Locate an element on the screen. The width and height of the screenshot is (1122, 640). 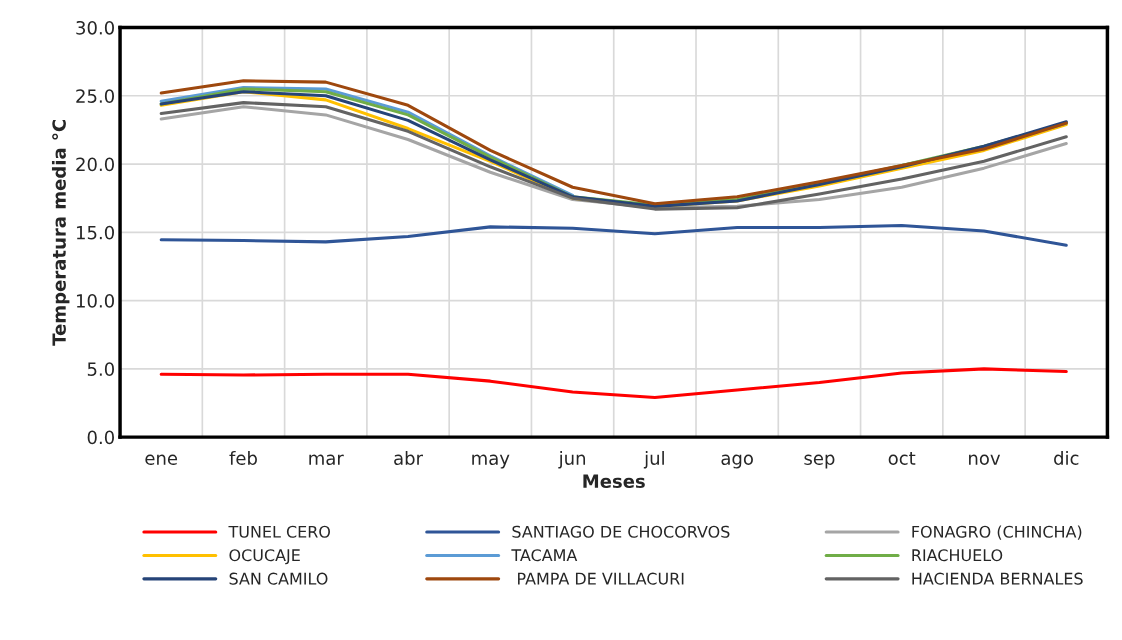
x-tick-label: jul is located at coordinates (653, 460).